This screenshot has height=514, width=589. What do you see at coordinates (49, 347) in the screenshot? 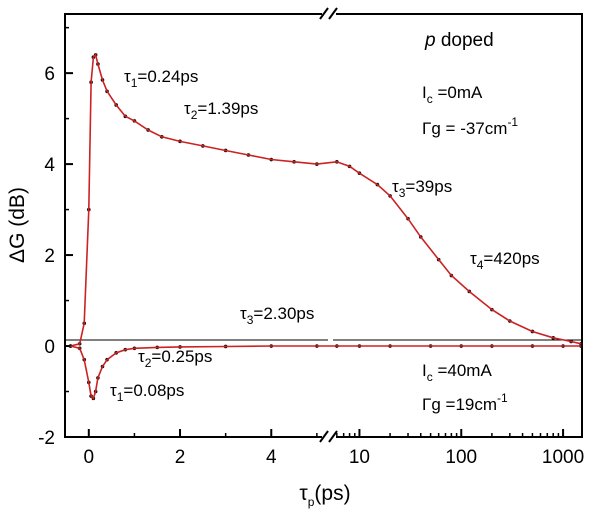
I see `y-tick-label: 0` at bounding box center [49, 347].